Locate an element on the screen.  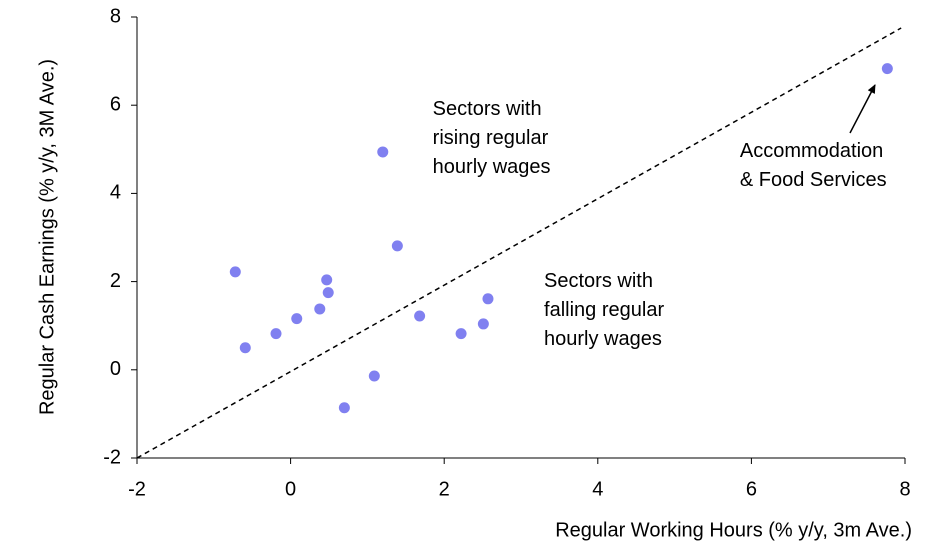
x-tick-label: 2 is located at coordinates (444, 489).